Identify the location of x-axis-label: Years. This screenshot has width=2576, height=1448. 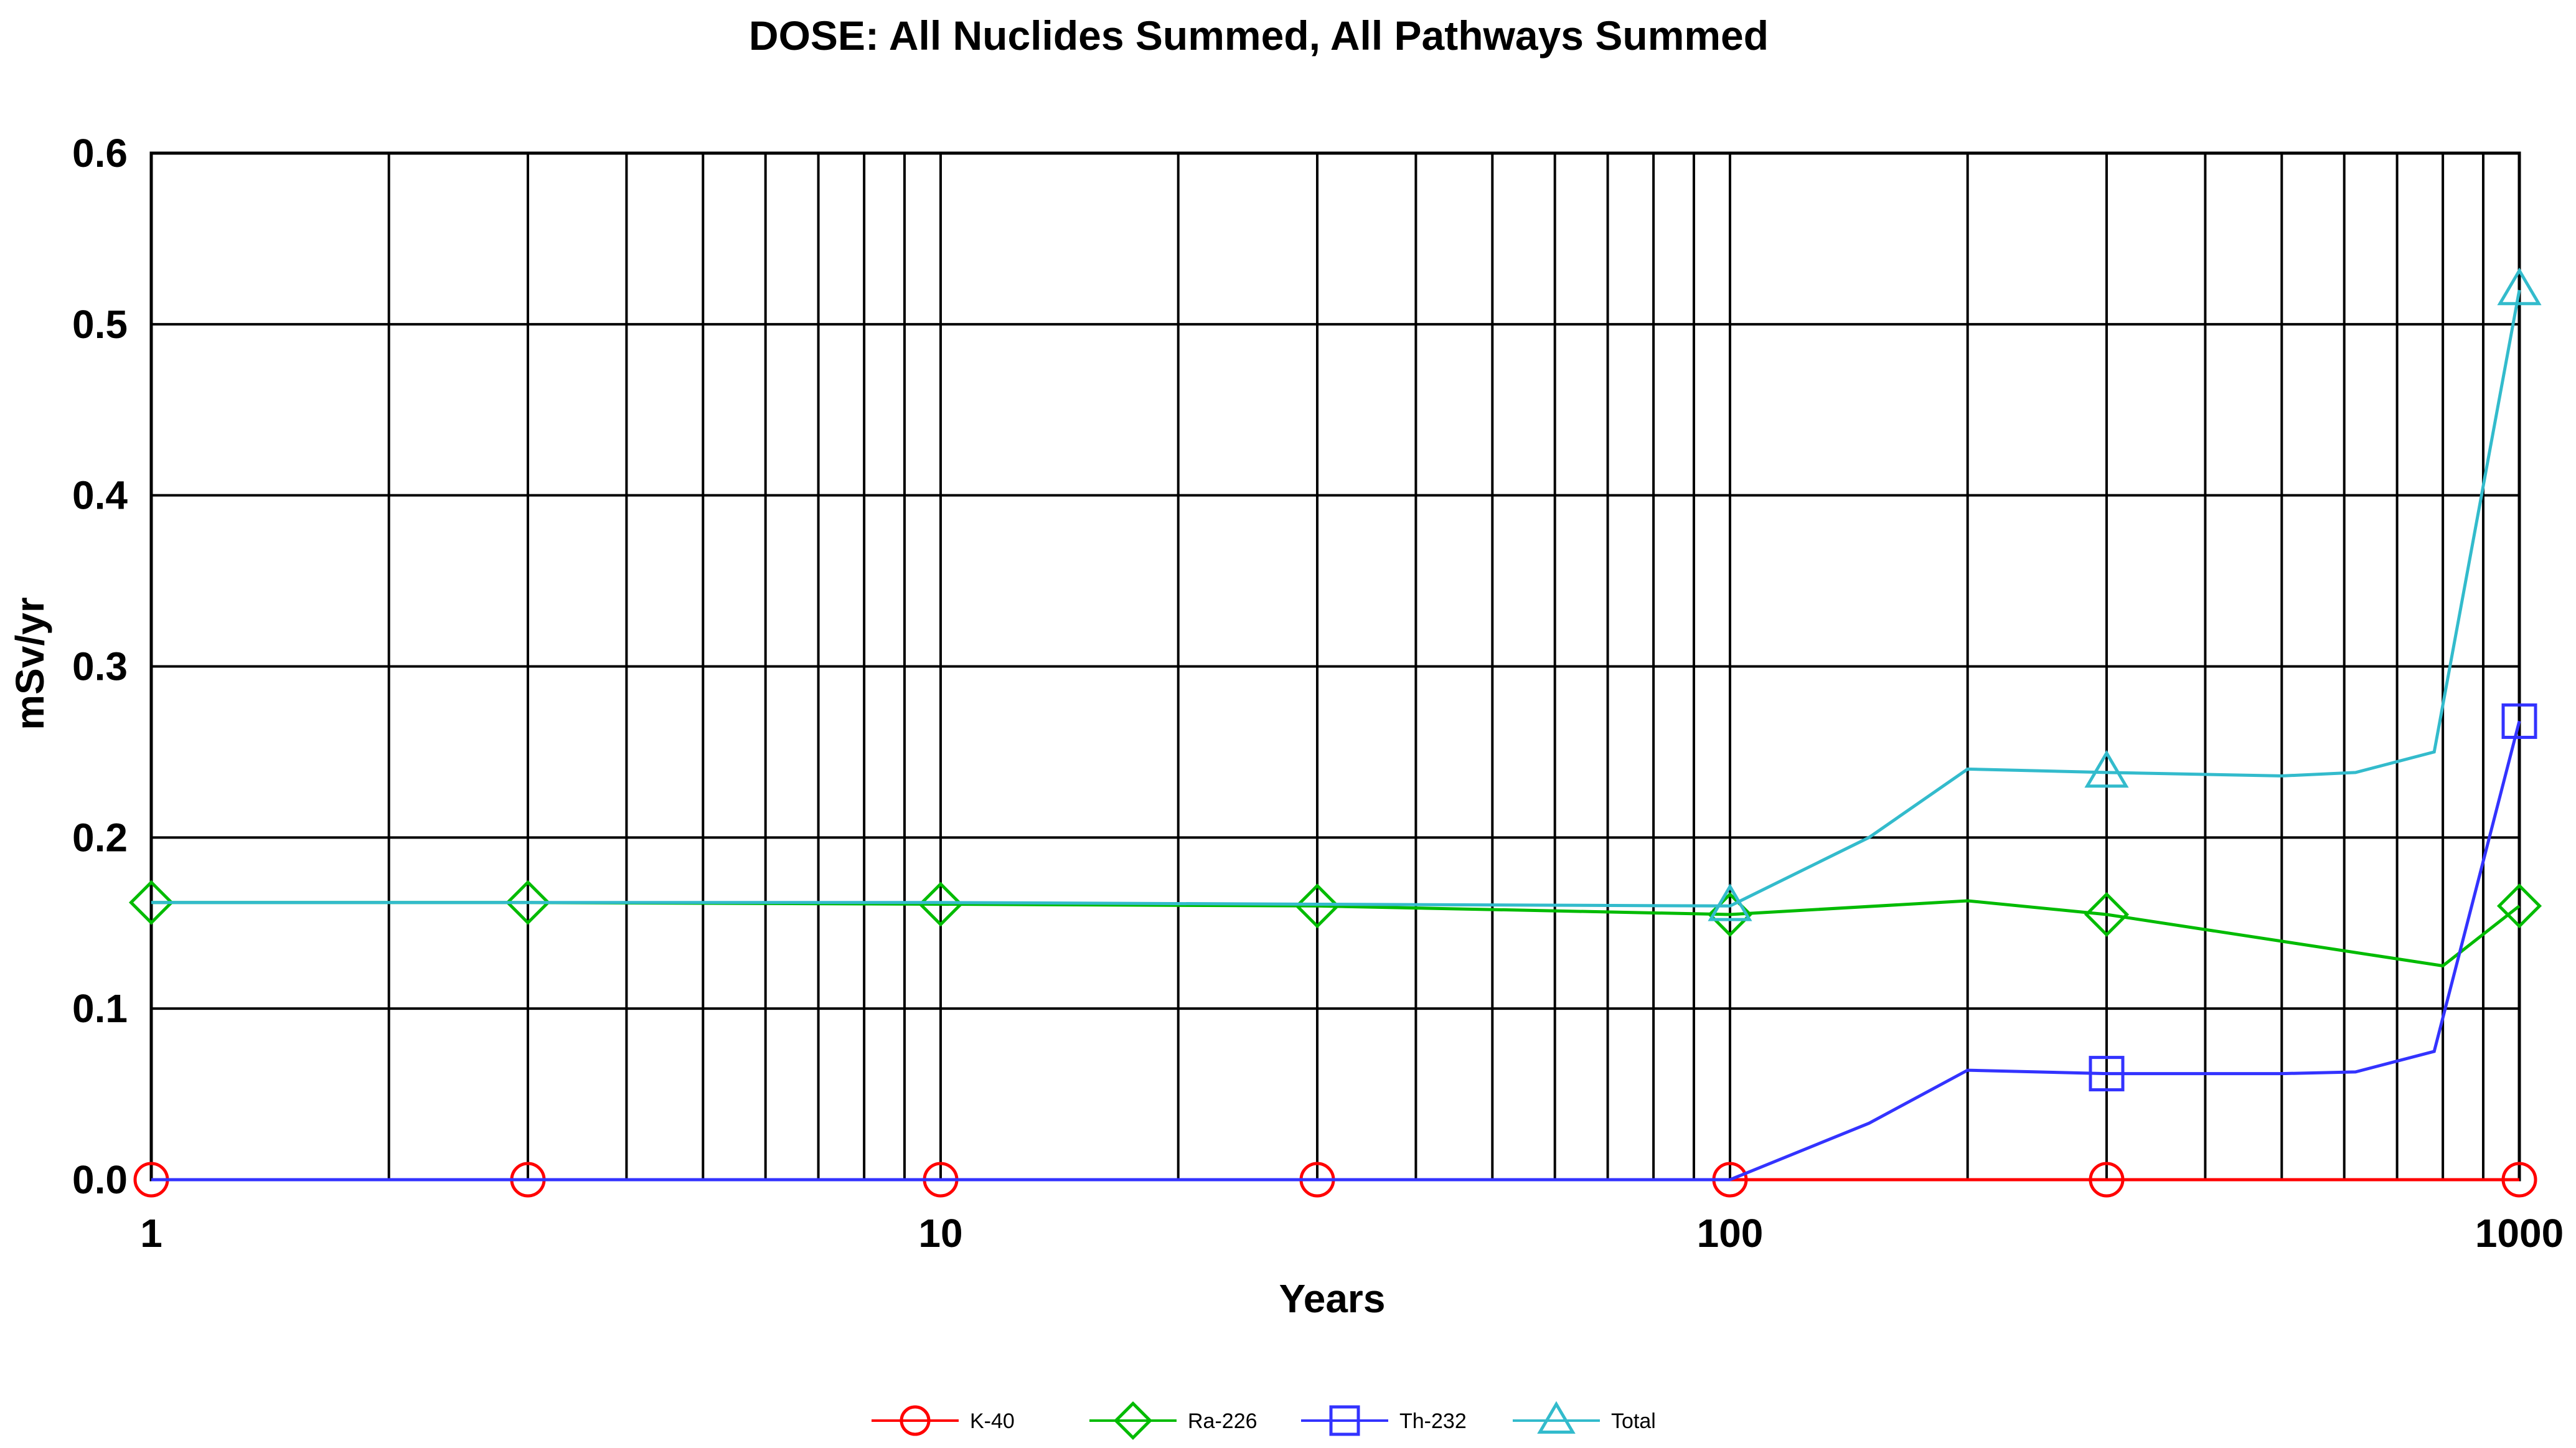
(1332, 1298).